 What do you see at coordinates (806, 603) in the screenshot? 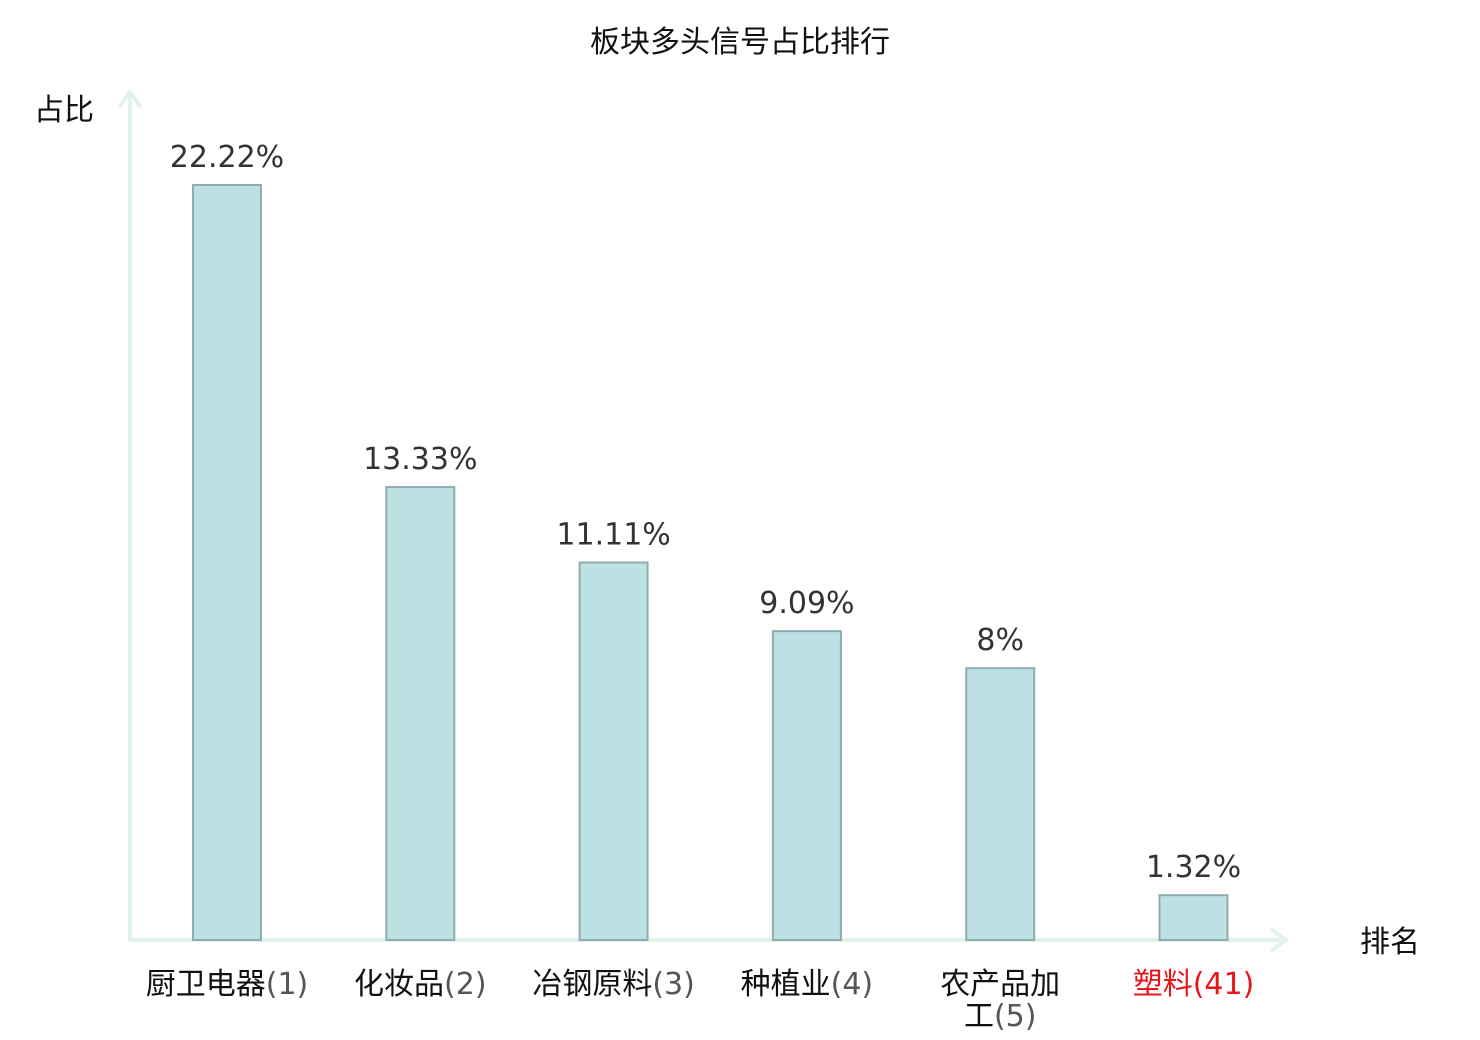
I see `value-label-4: 9.09%` at bounding box center [806, 603].